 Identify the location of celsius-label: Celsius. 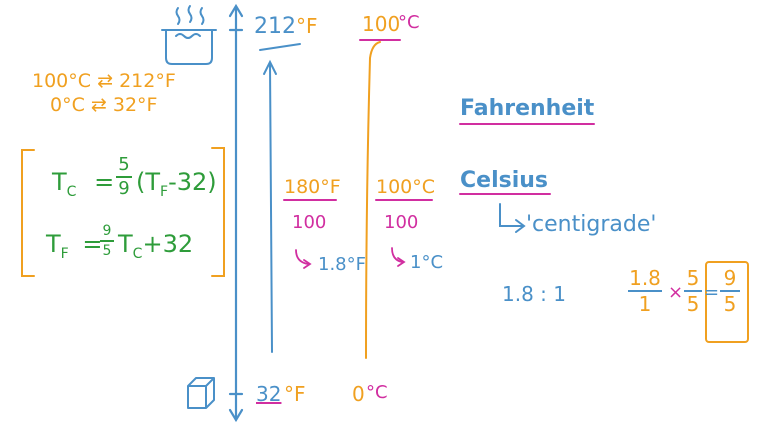
(504, 180).